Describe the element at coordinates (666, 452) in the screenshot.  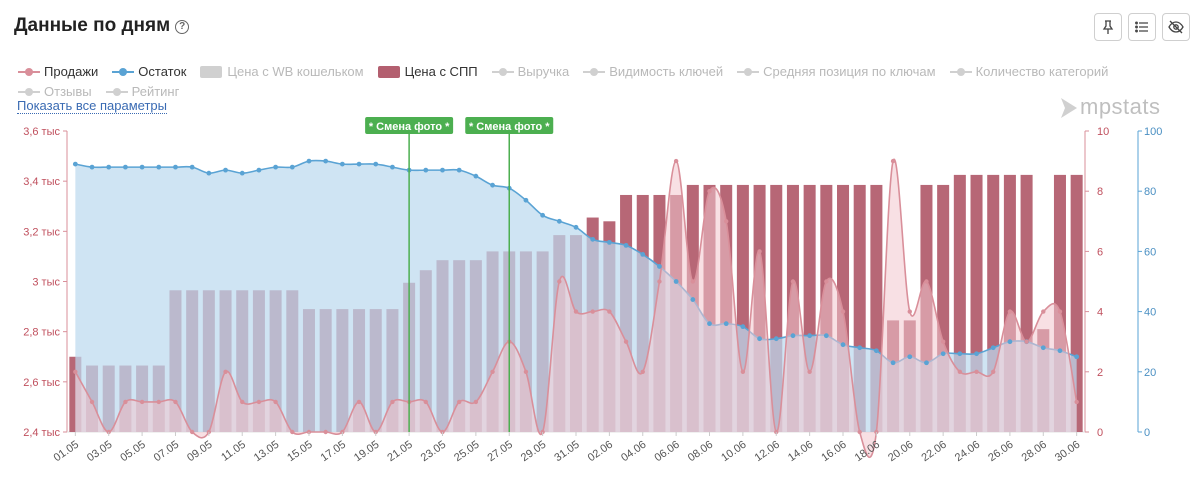
I see `x-axis-tick-label: 06.06` at that location.